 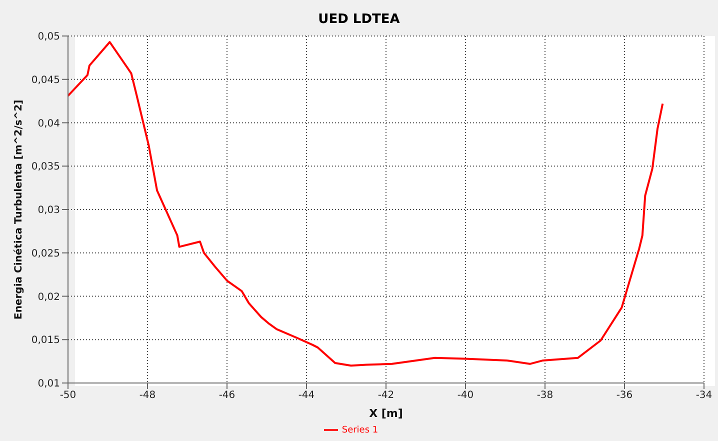 I want to click on x-tick-label: -38, so click(x=545, y=396).